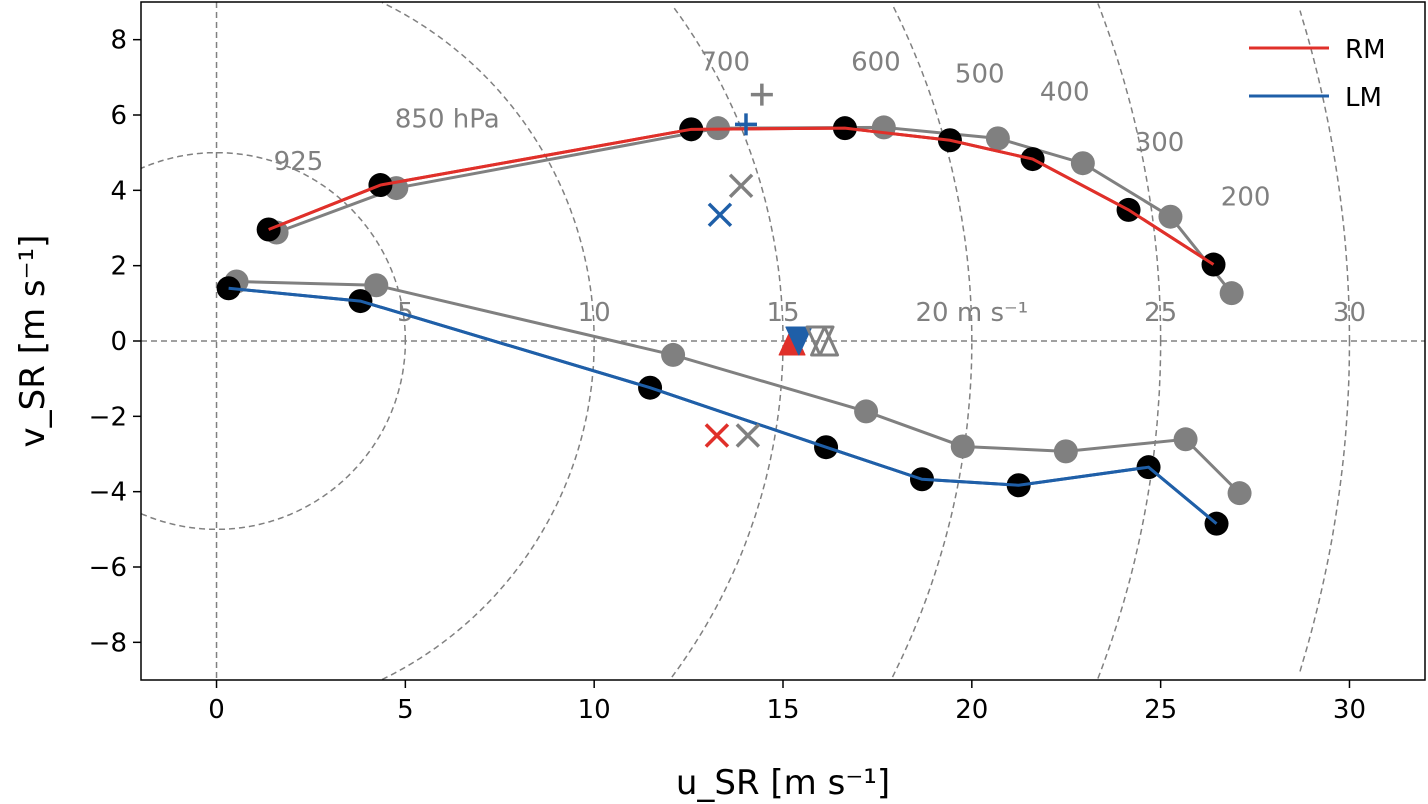 Image resolution: width=1428 pixels, height=804 pixels. What do you see at coordinates (594, 710) in the screenshot?
I see `x-tick-label: 10` at bounding box center [594, 710].